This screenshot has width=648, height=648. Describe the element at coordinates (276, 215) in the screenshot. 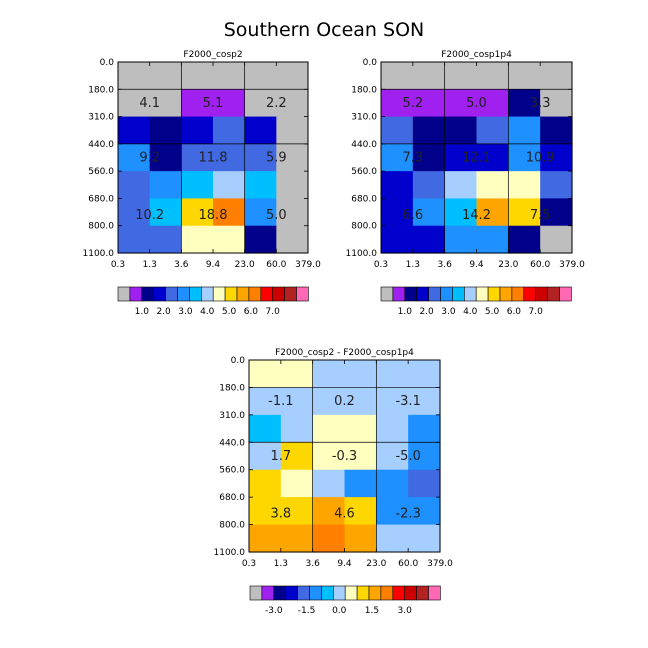

I see `block-value-label: 5.0` at that location.